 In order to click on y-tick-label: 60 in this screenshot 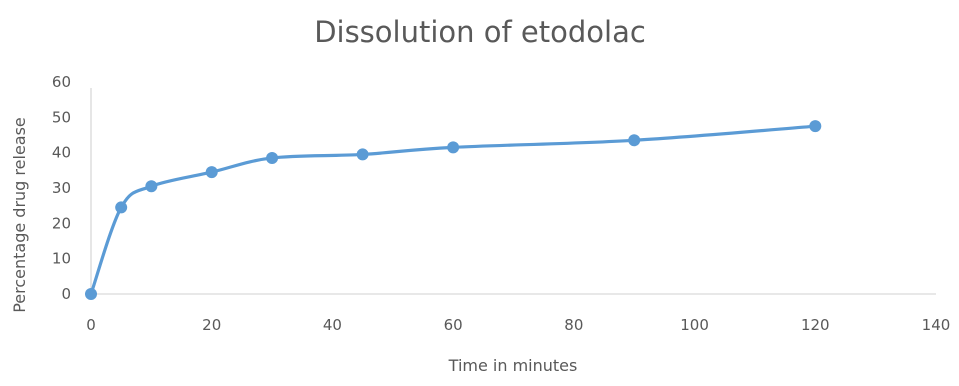, I will do `click(61, 82)`.